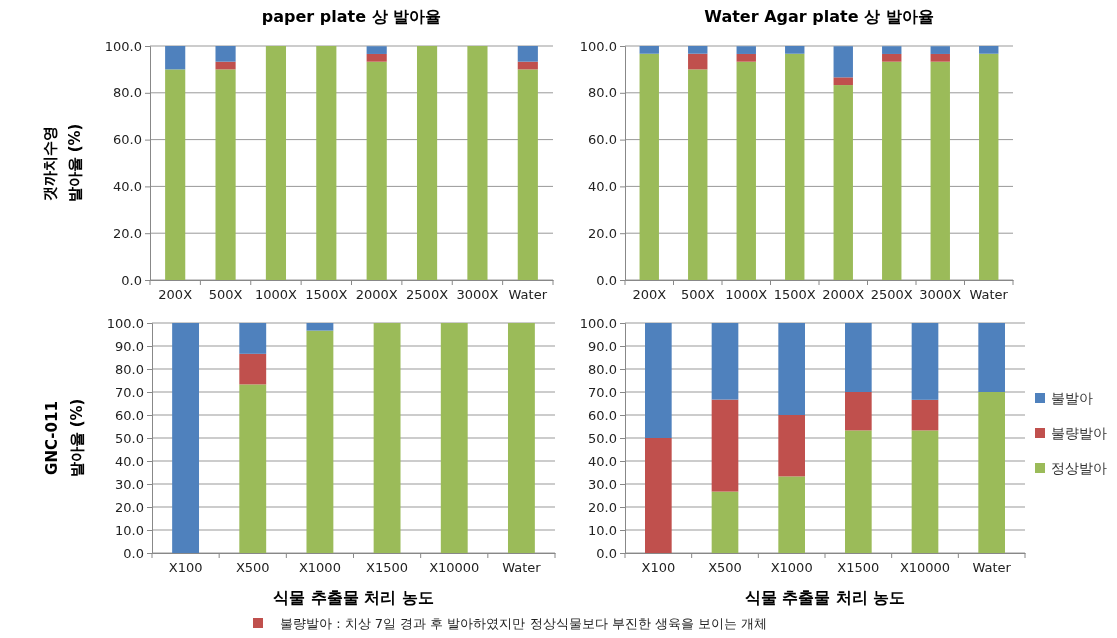  What do you see at coordinates (1079, 433) in the screenshot?
I see `legend-label: 불량발아` at bounding box center [1079, 433].